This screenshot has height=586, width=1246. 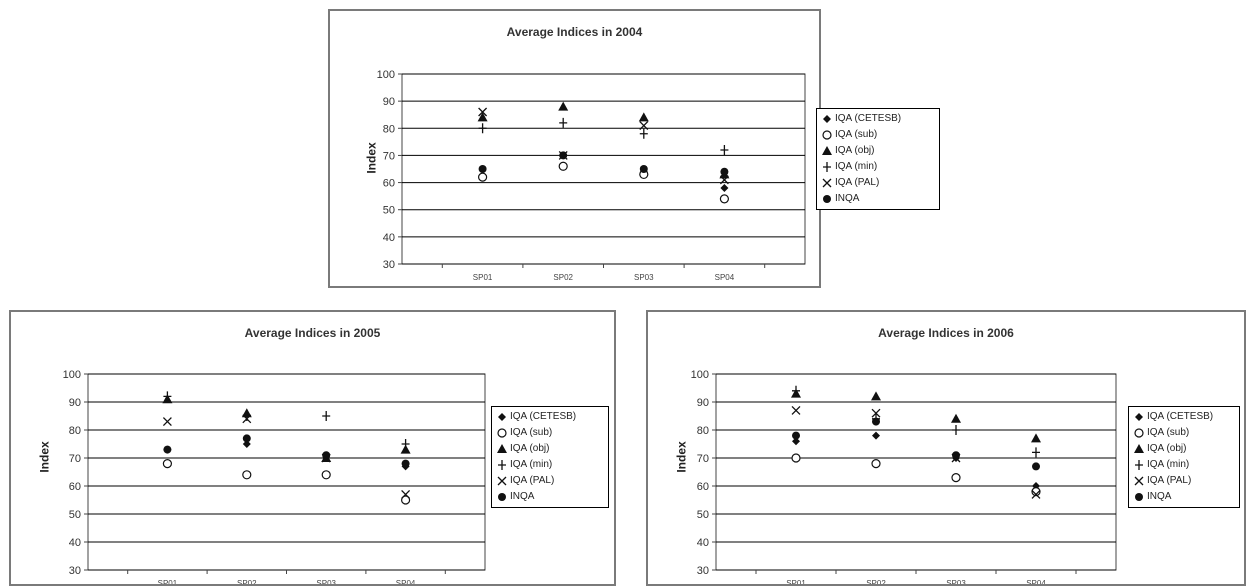 I want to click on series-inqa, so click(x=916, y=444).